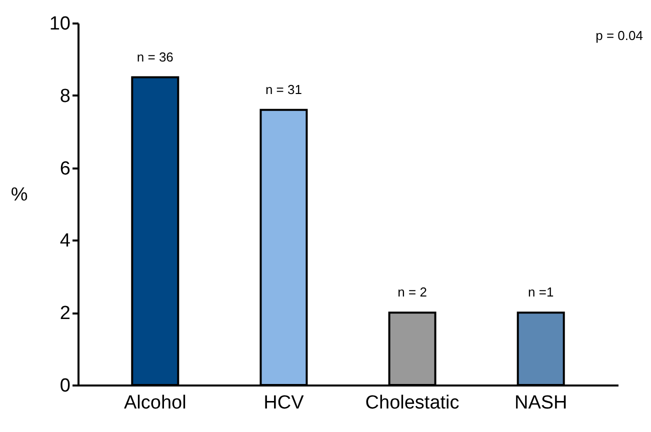 Image resolution: width=651 pixels, height=432 pixels. Describe the element at coordinates (541, 403) in the screenshot. I see `x-tick-label: NASH` at that location.